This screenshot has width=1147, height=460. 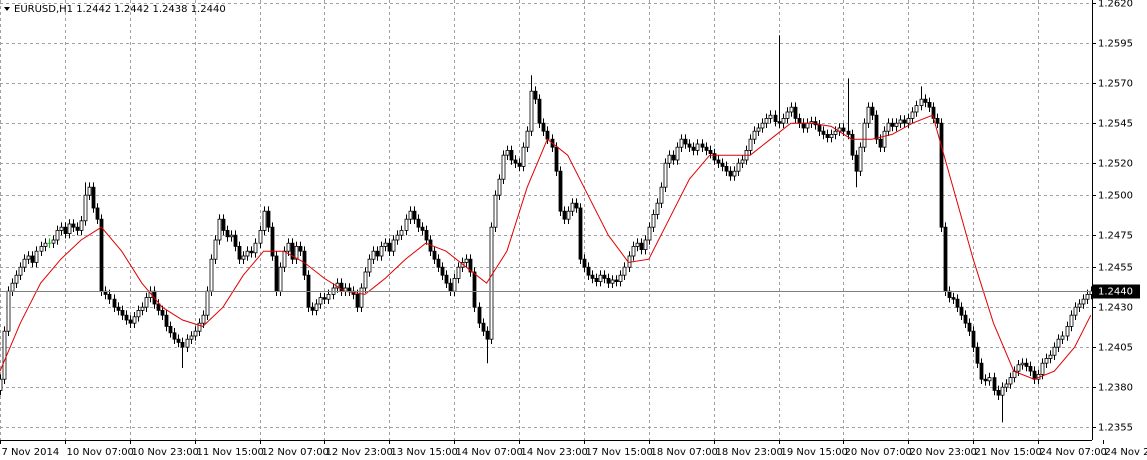 What do you see at coordinates (1115, 44) in the screenshot?
I see `y-tick-label: 1.2595` at bounding box center [1115, 44].